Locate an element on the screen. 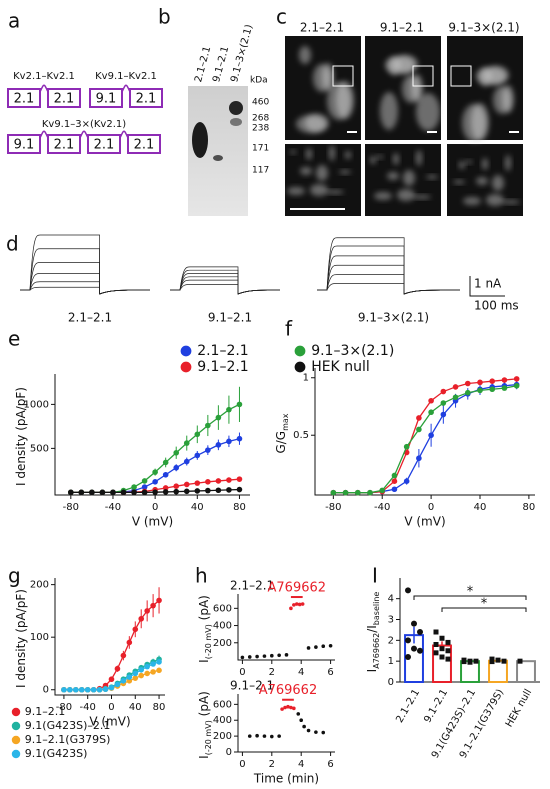 The image size is (550, 789). y-tick-label: 3 is located at coordinates (391, 620).